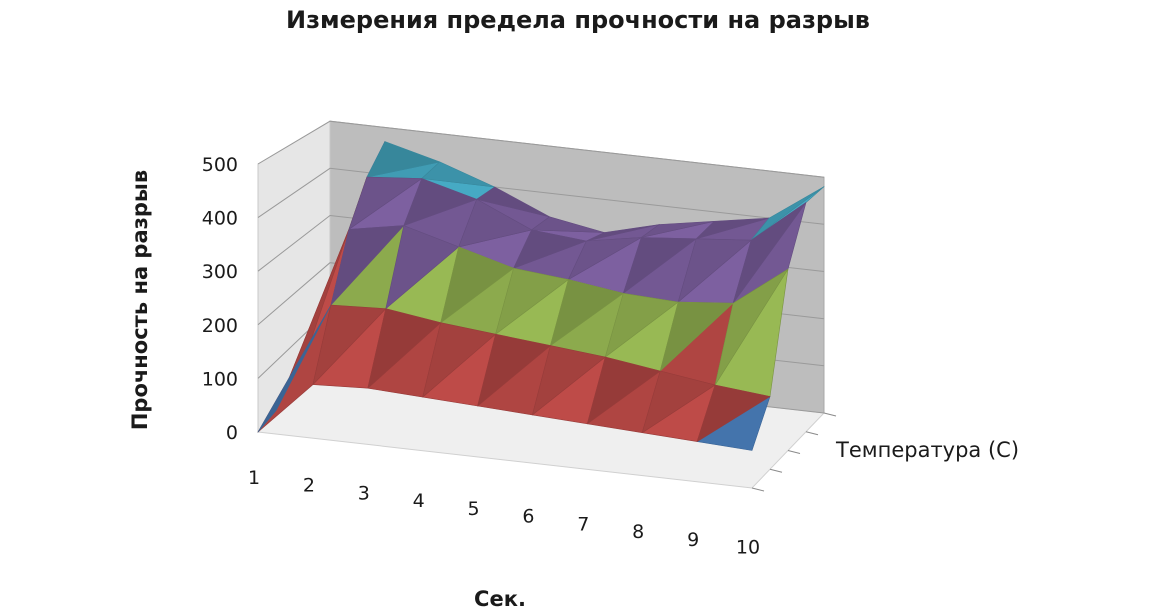 The height and width of the screenshot is (614, 1160). Describe the element at coordinates (542, 485) in the screenshot. I see `x-axis-ticks: 1 2 3 4 5 6 7 8 9 10` at that location.